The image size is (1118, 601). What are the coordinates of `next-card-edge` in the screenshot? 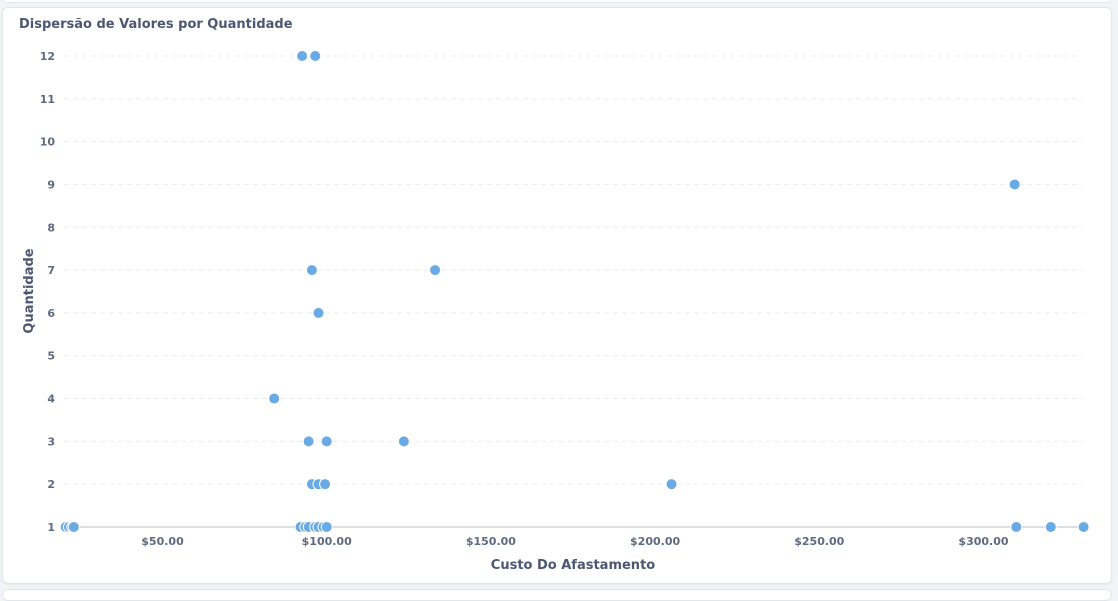 It's located at (557, 595).